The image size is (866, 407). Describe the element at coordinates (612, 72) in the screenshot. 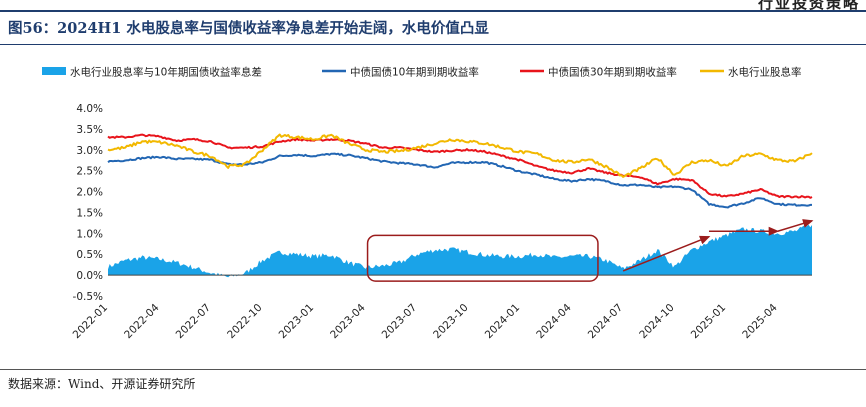

I see `legend-label: 中债国债30年期到期收益率` at that location.